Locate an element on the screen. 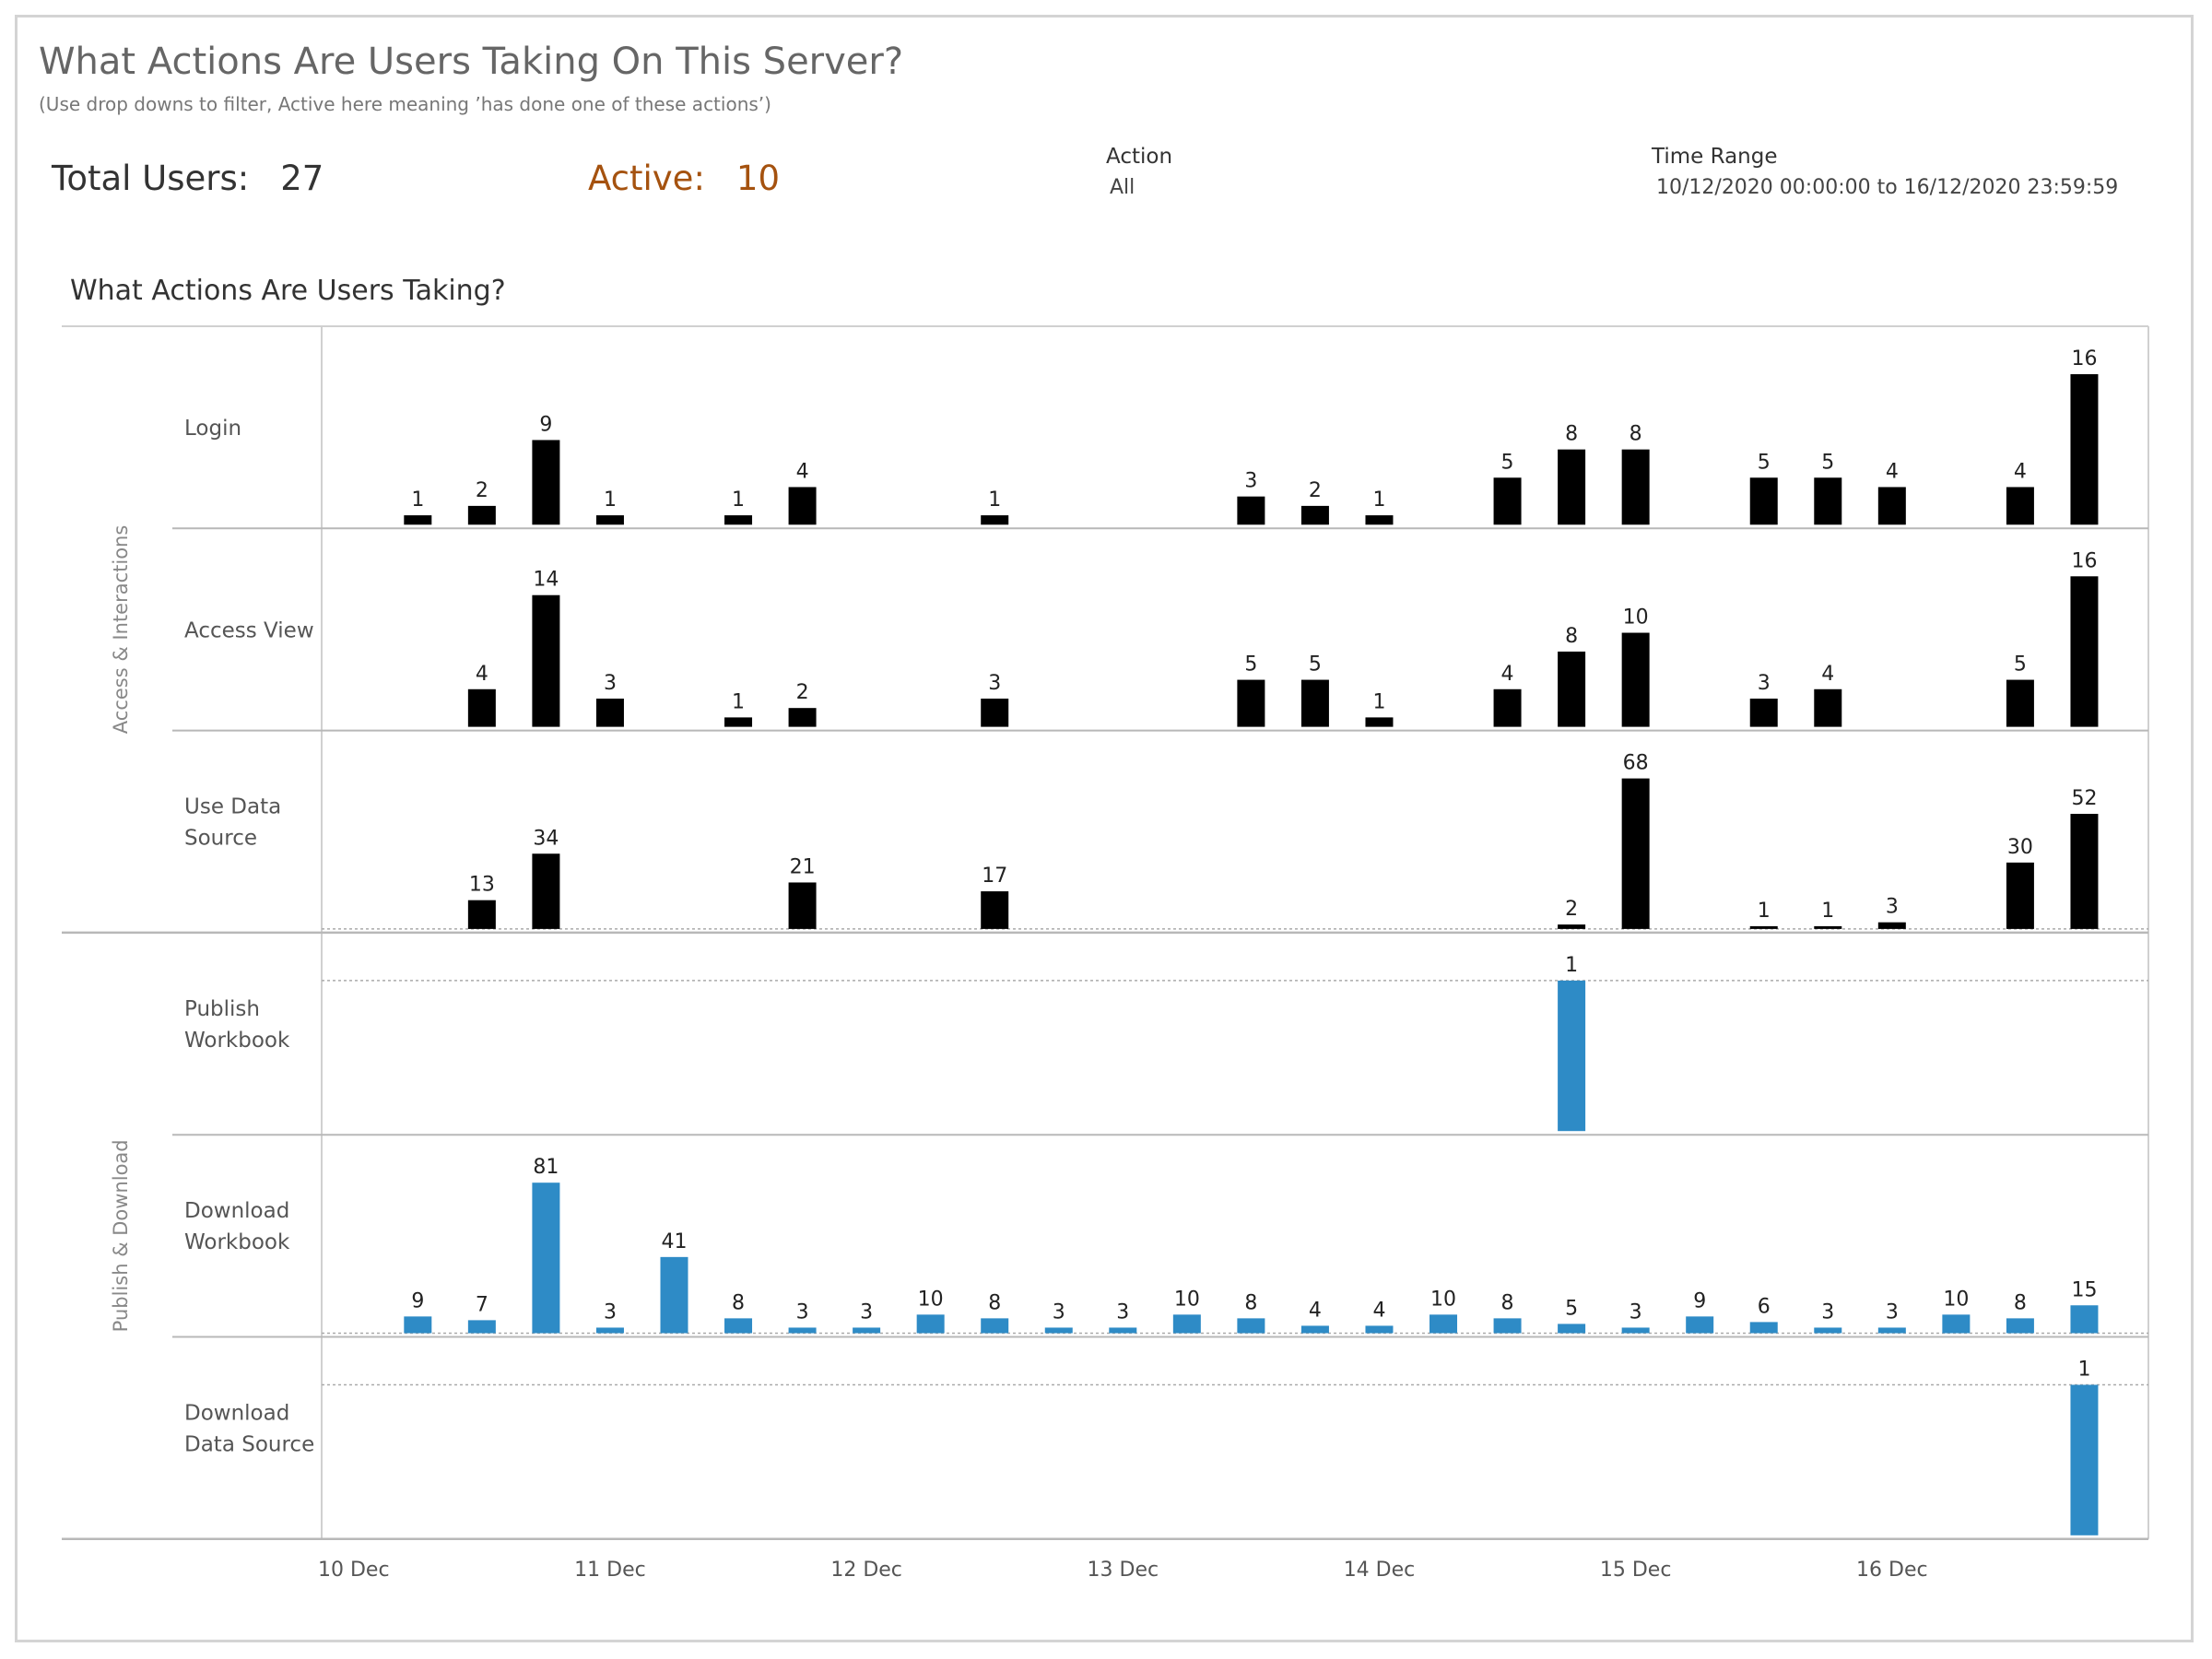  total-users-value: 27 is located at coordinates (302, 178).